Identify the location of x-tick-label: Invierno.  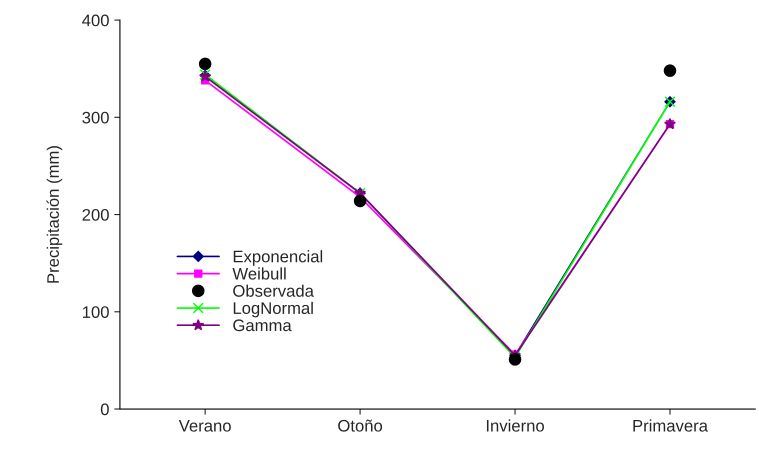
(515, 425).